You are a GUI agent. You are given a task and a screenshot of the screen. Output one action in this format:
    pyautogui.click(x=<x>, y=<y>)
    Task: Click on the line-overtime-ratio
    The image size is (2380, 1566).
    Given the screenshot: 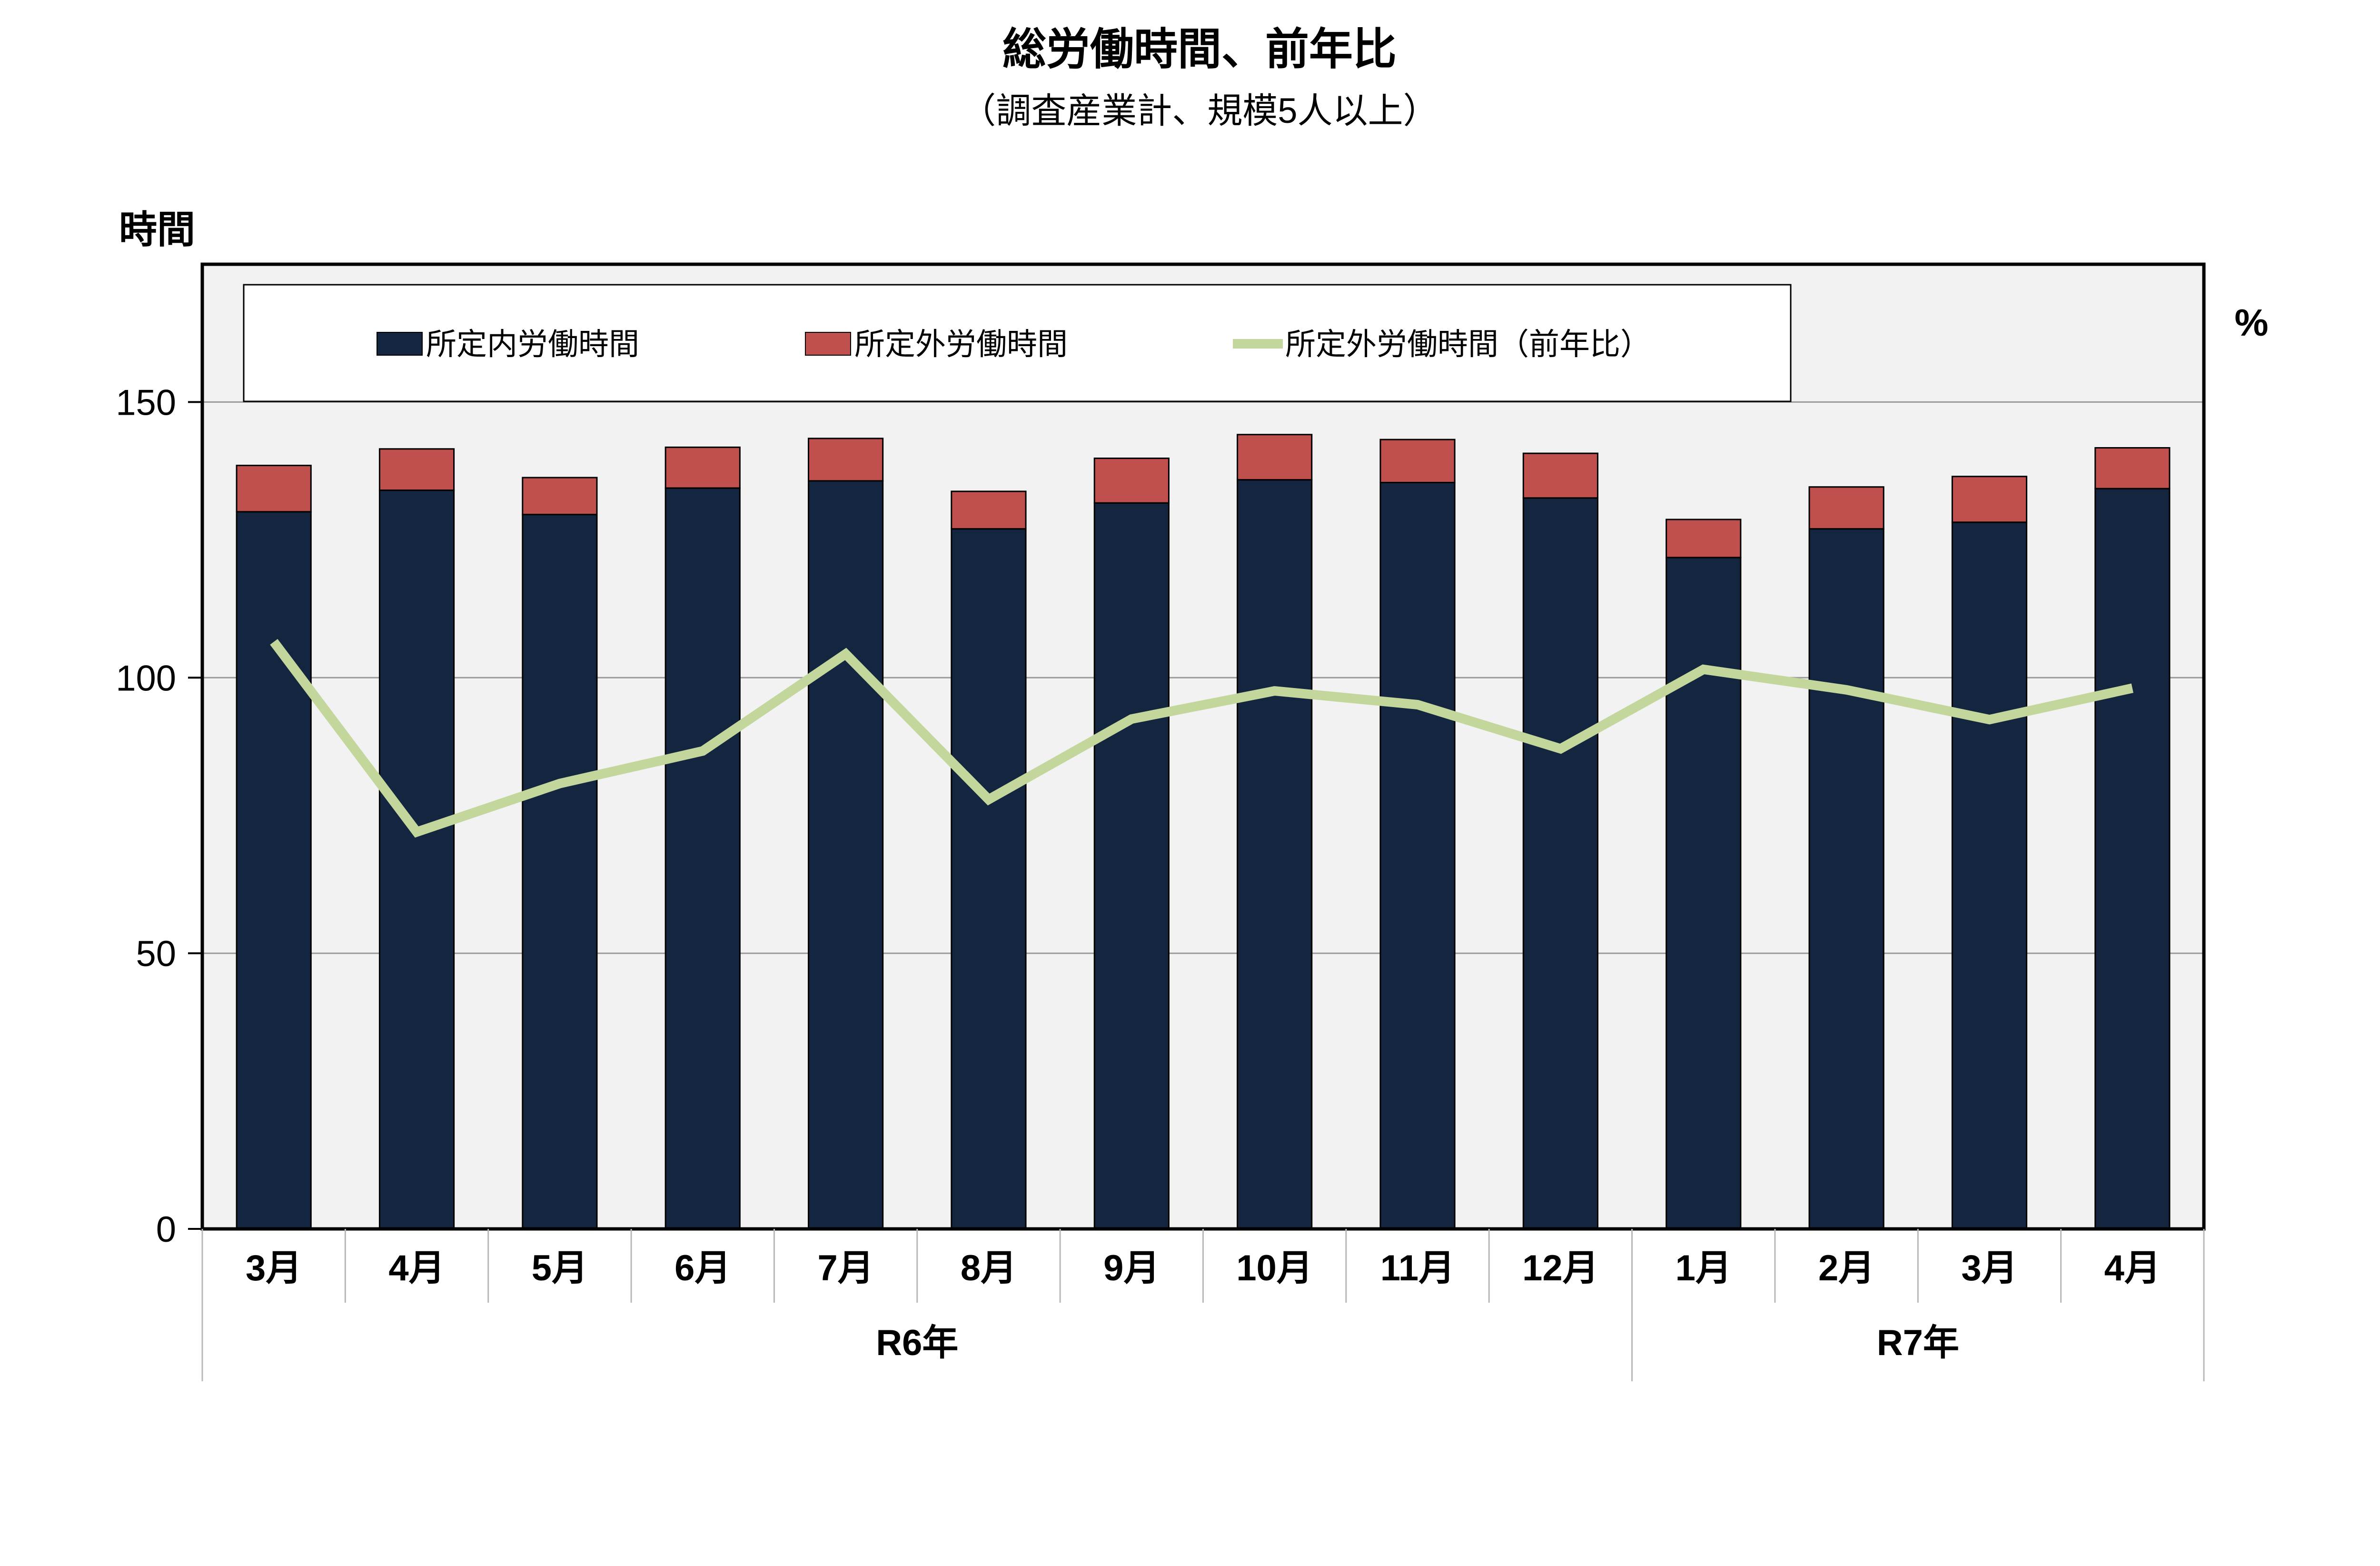 What is the action you would take?
    pyautogui.click(x=1201, y=738)
    